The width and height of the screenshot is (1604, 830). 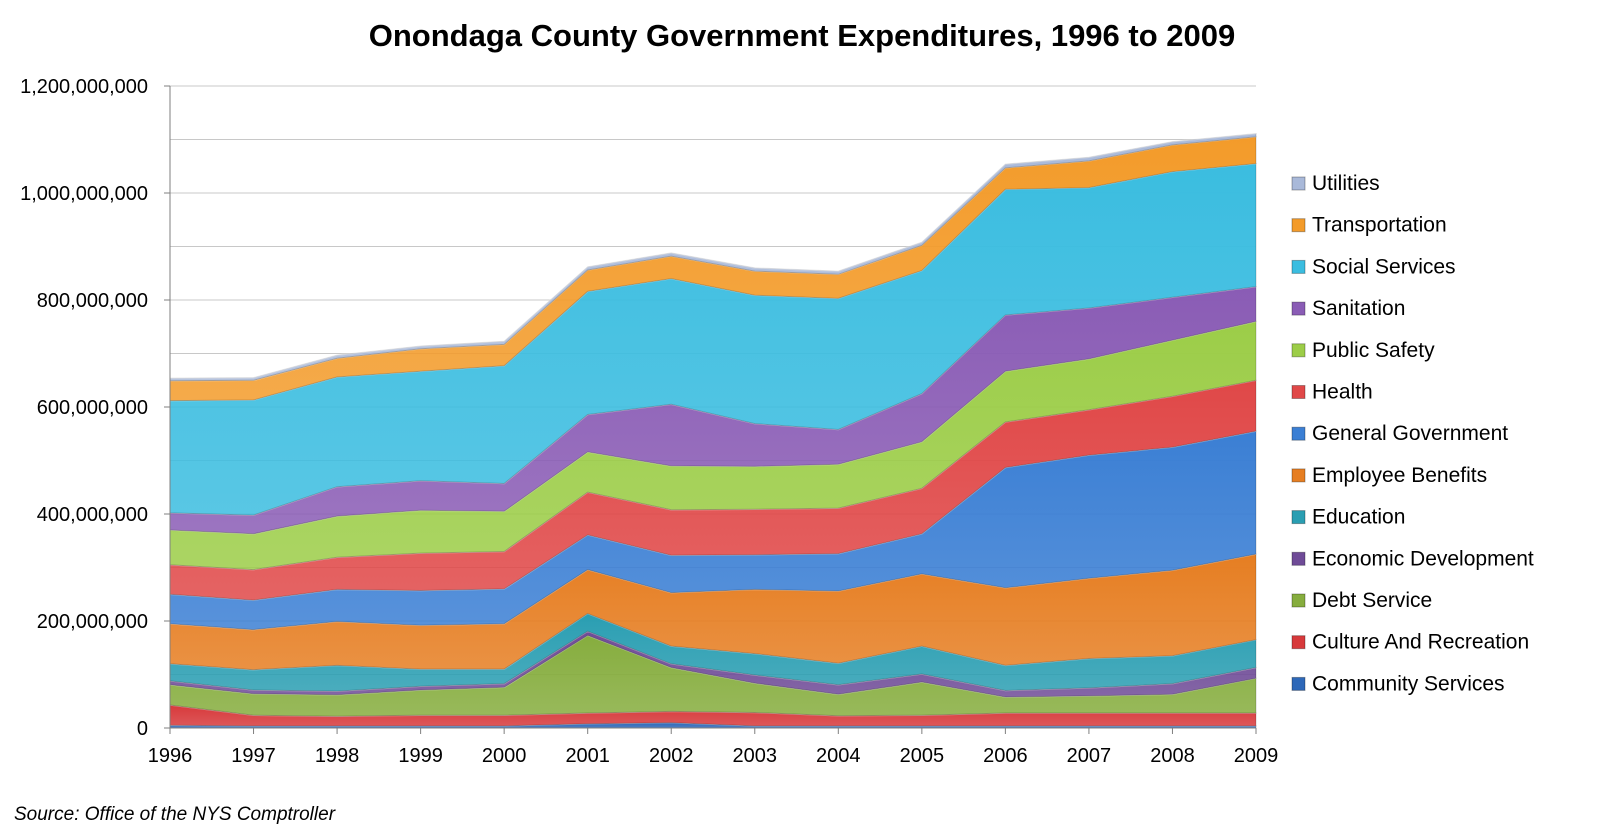 I want to click on legend-item-debt-service: Debt Service, so click(x=1361, y=600).